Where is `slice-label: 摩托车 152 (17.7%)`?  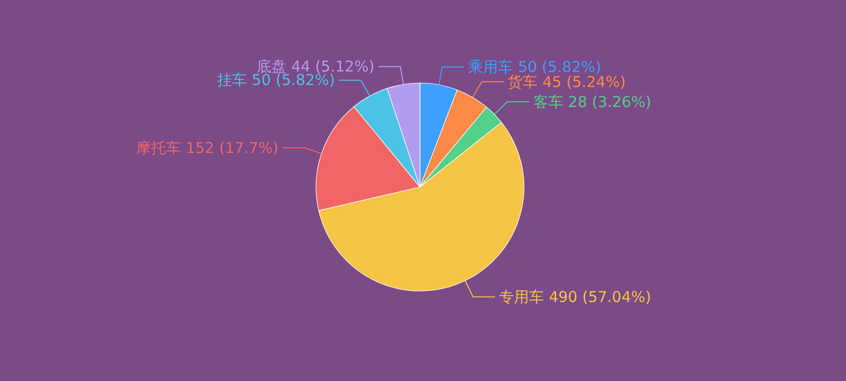 slice-label: 摩托车 152 (17.7%) is located at coordinates (207, 147).